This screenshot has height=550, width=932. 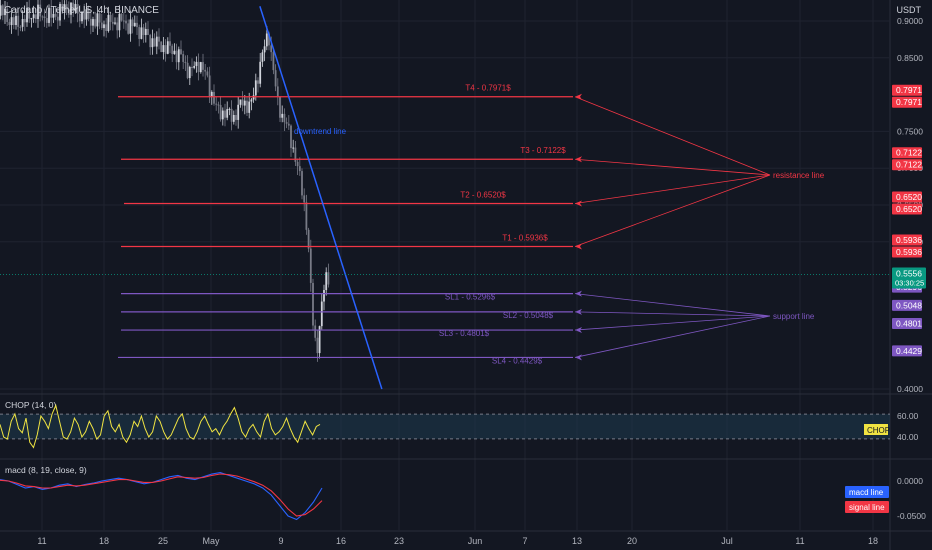 I want to click on x-tick-label: 23, so click(x=399, y=541).